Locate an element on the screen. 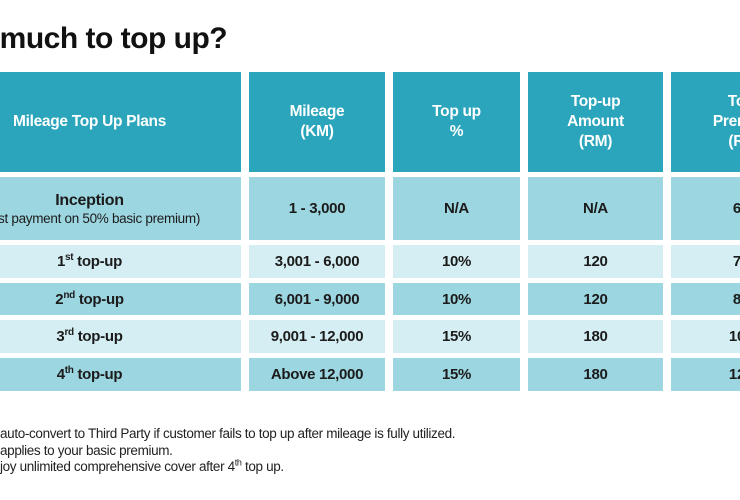 The width and height of the screenshot is (740, 500). plan-cell-2nd-topup: 2nd top-up is located at coordinates (120, 299).